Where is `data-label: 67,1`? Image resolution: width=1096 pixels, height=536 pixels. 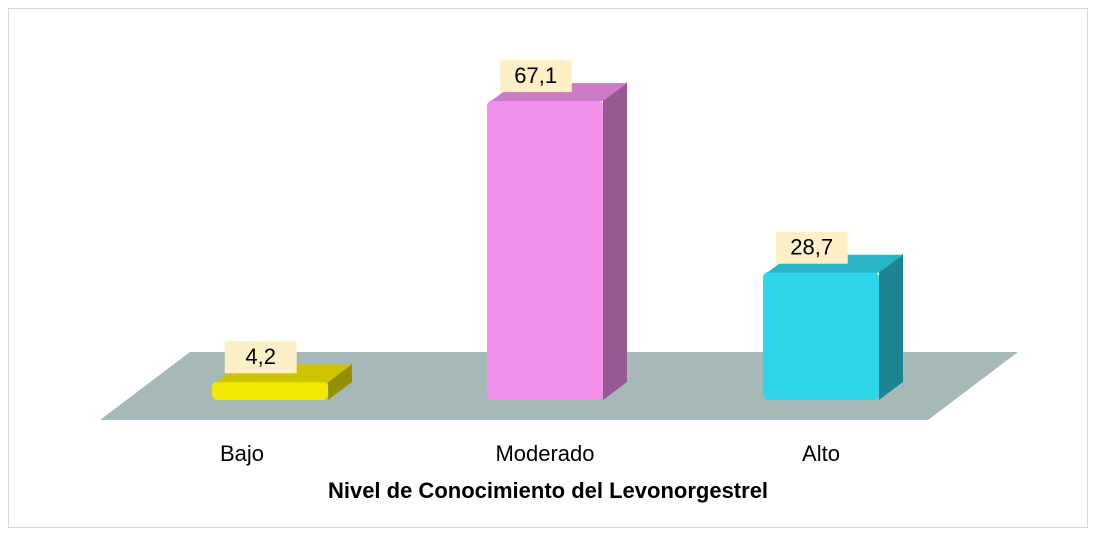 data-label: 67,1 is located at coordinates (535, 75).